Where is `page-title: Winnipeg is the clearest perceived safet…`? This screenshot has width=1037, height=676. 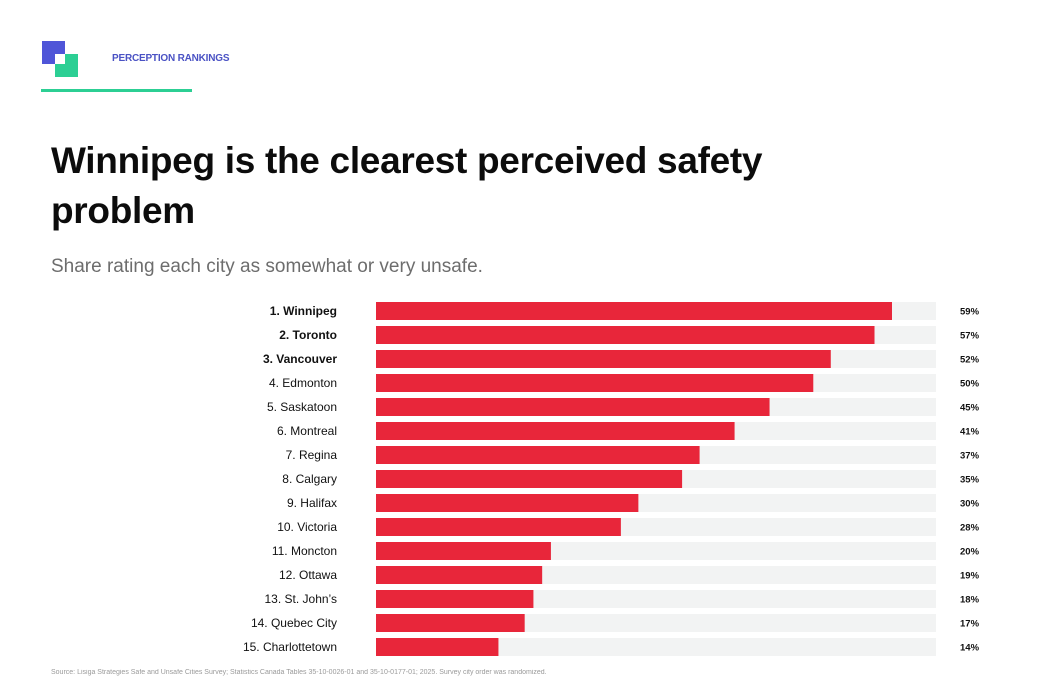 page-title: Winnipeg is the clearest perceived safet… is located at coordinates (407, 185).